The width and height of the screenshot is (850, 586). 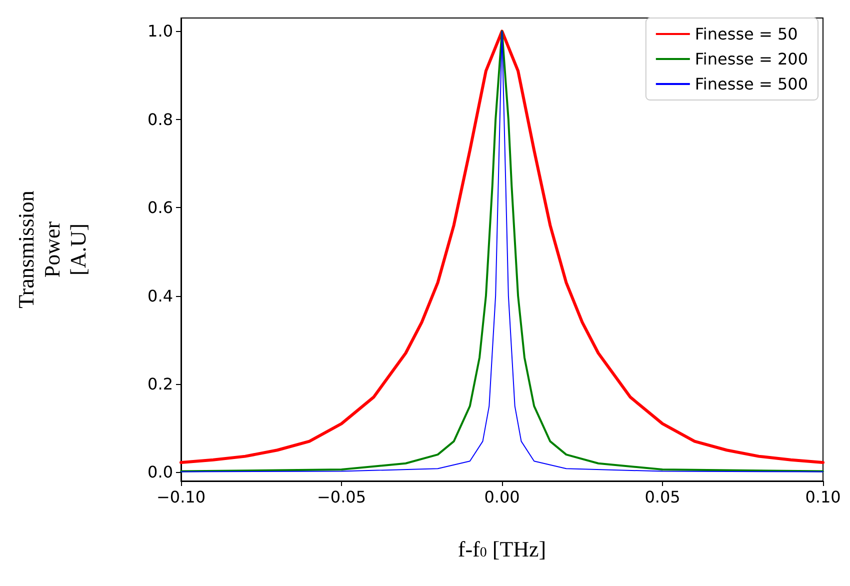 I want to click on x-tick-label: 0.05, so click(x=662, y=497).